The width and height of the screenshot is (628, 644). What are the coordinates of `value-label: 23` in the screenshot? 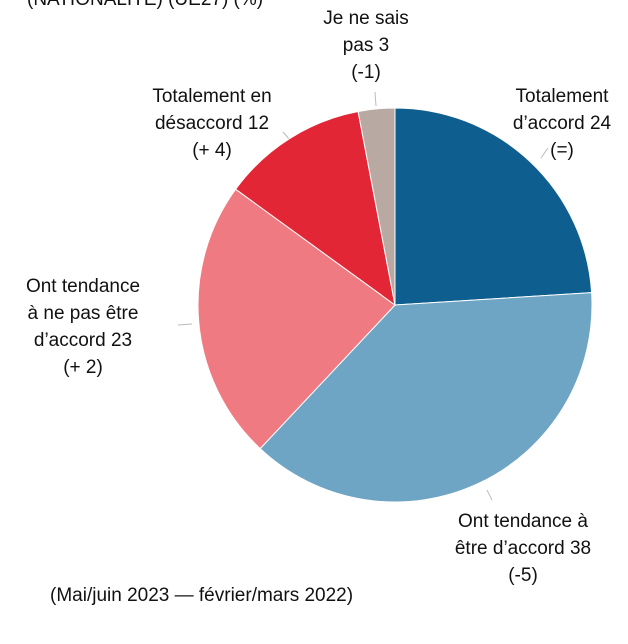 It's located at (121, 340).